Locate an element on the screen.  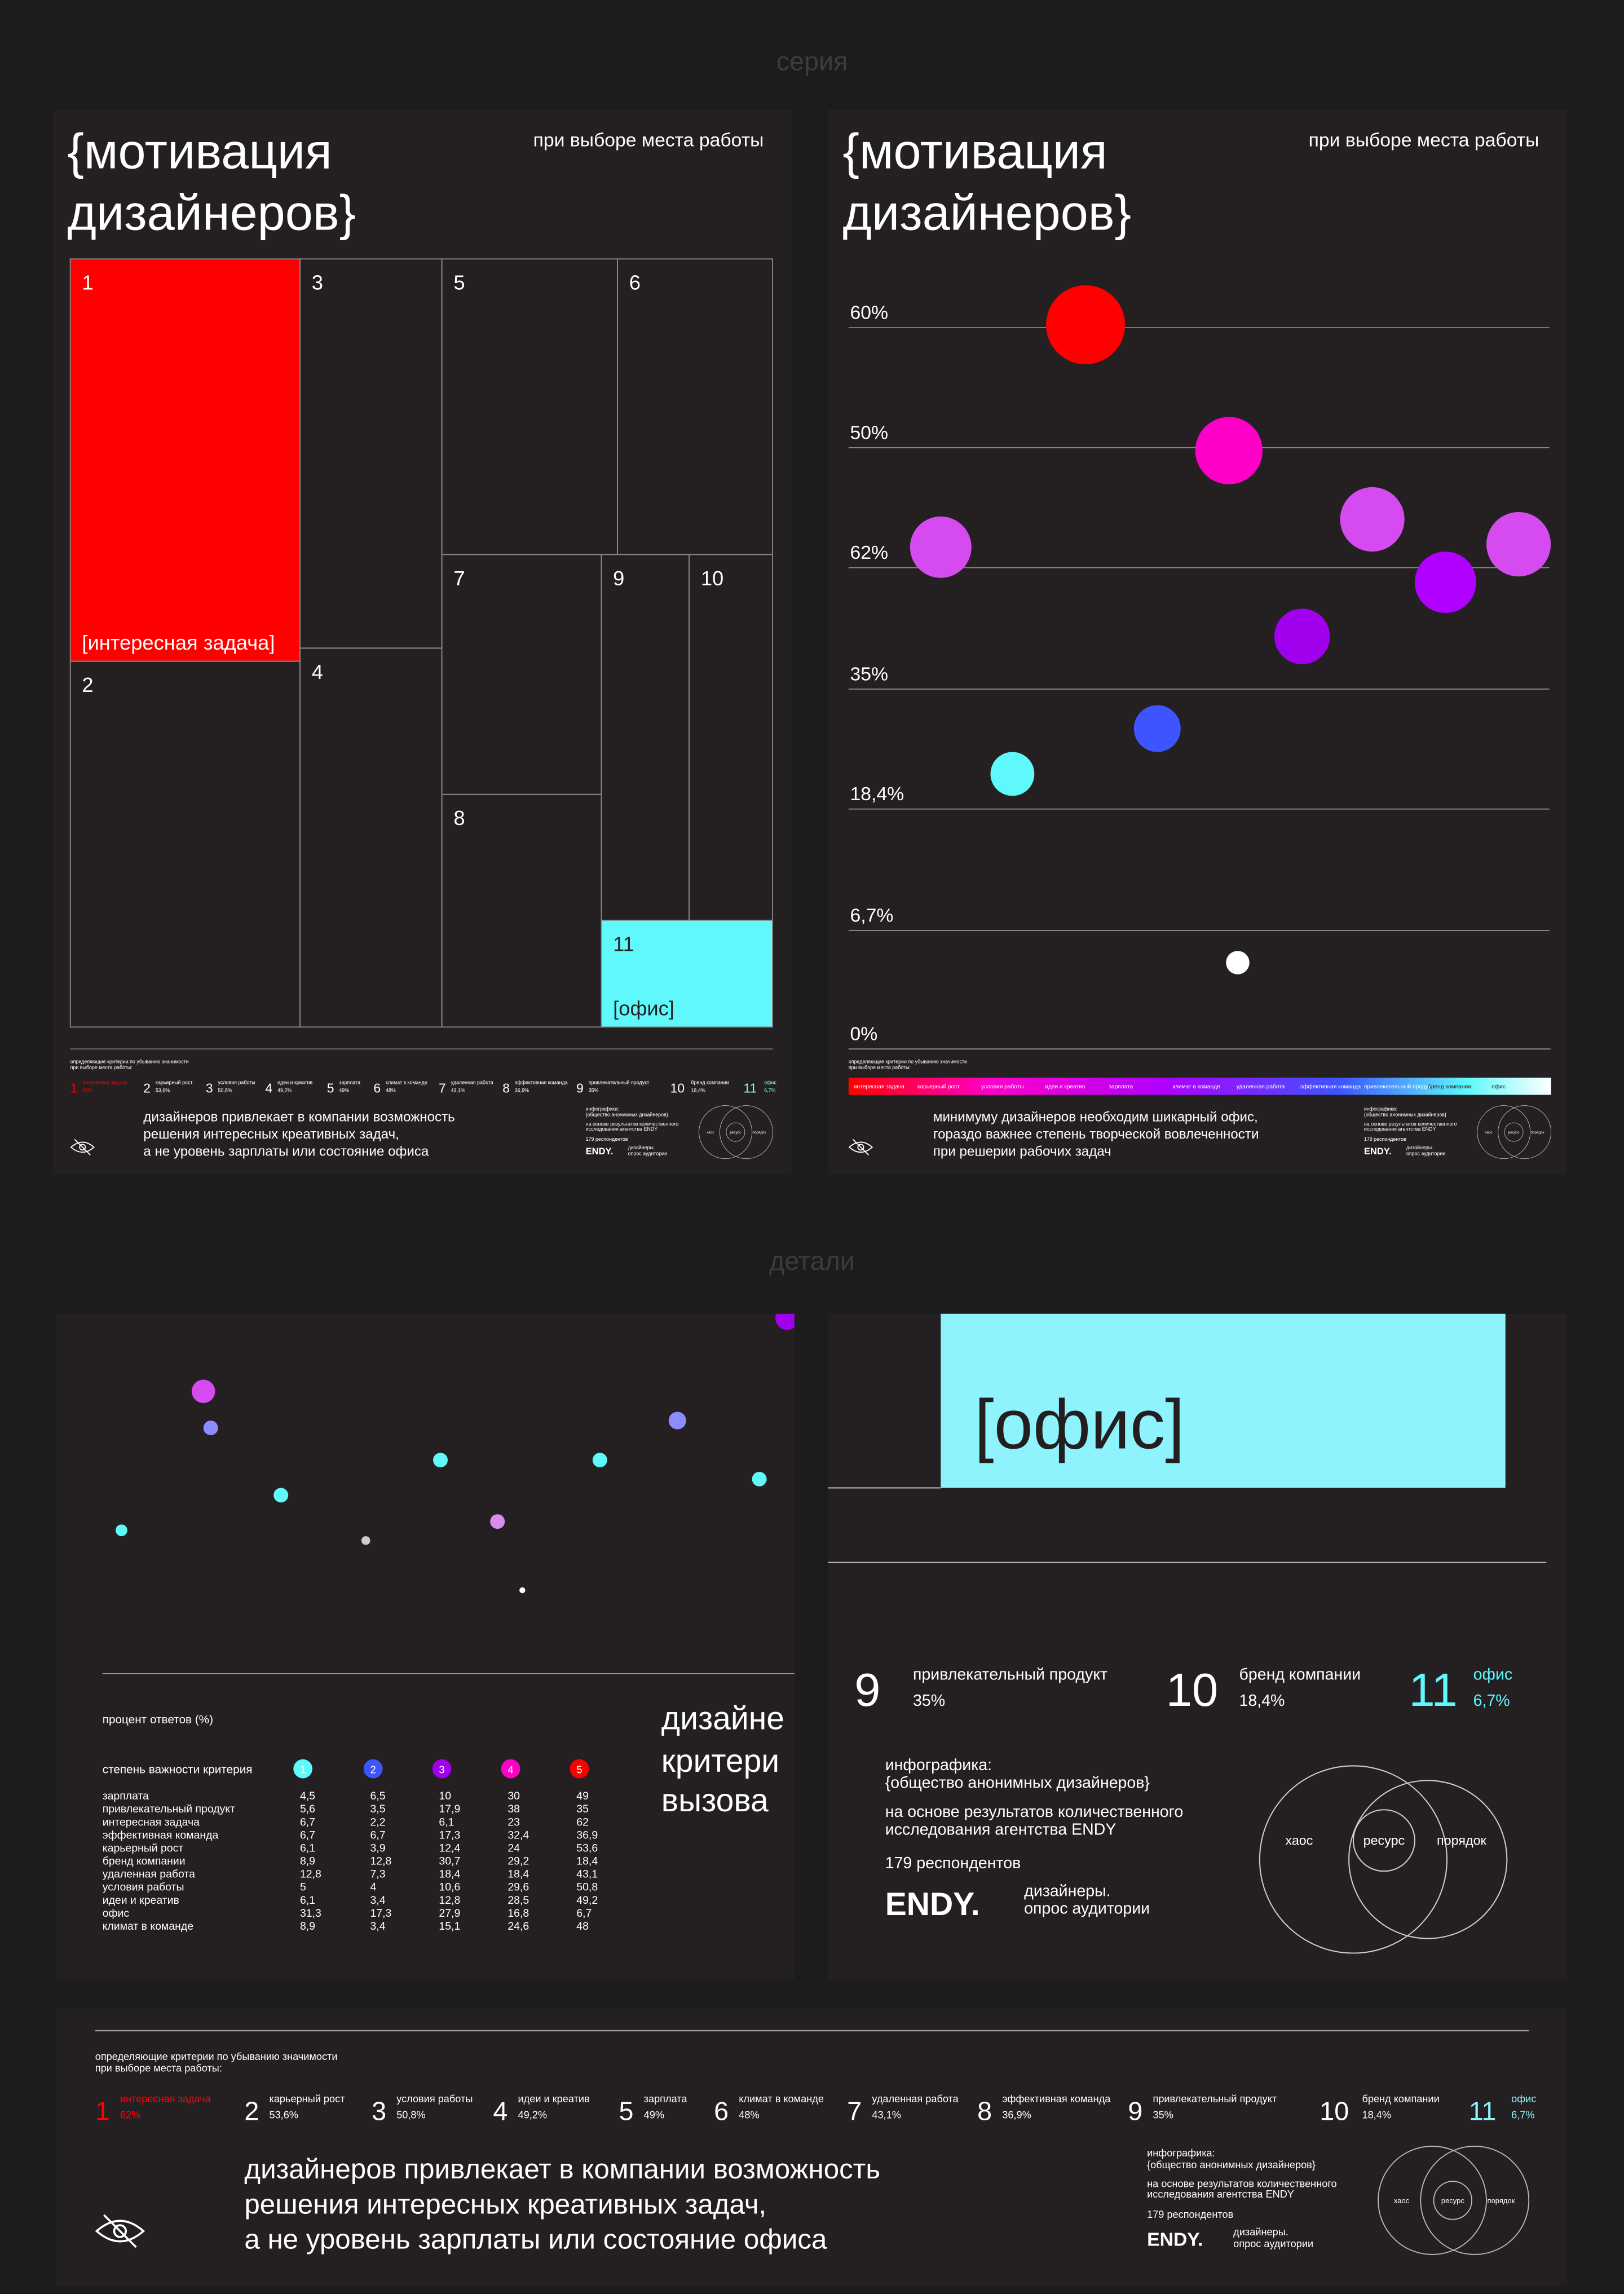
table-scale-label: степень важности критерия is located at coordinates (178, 1769).